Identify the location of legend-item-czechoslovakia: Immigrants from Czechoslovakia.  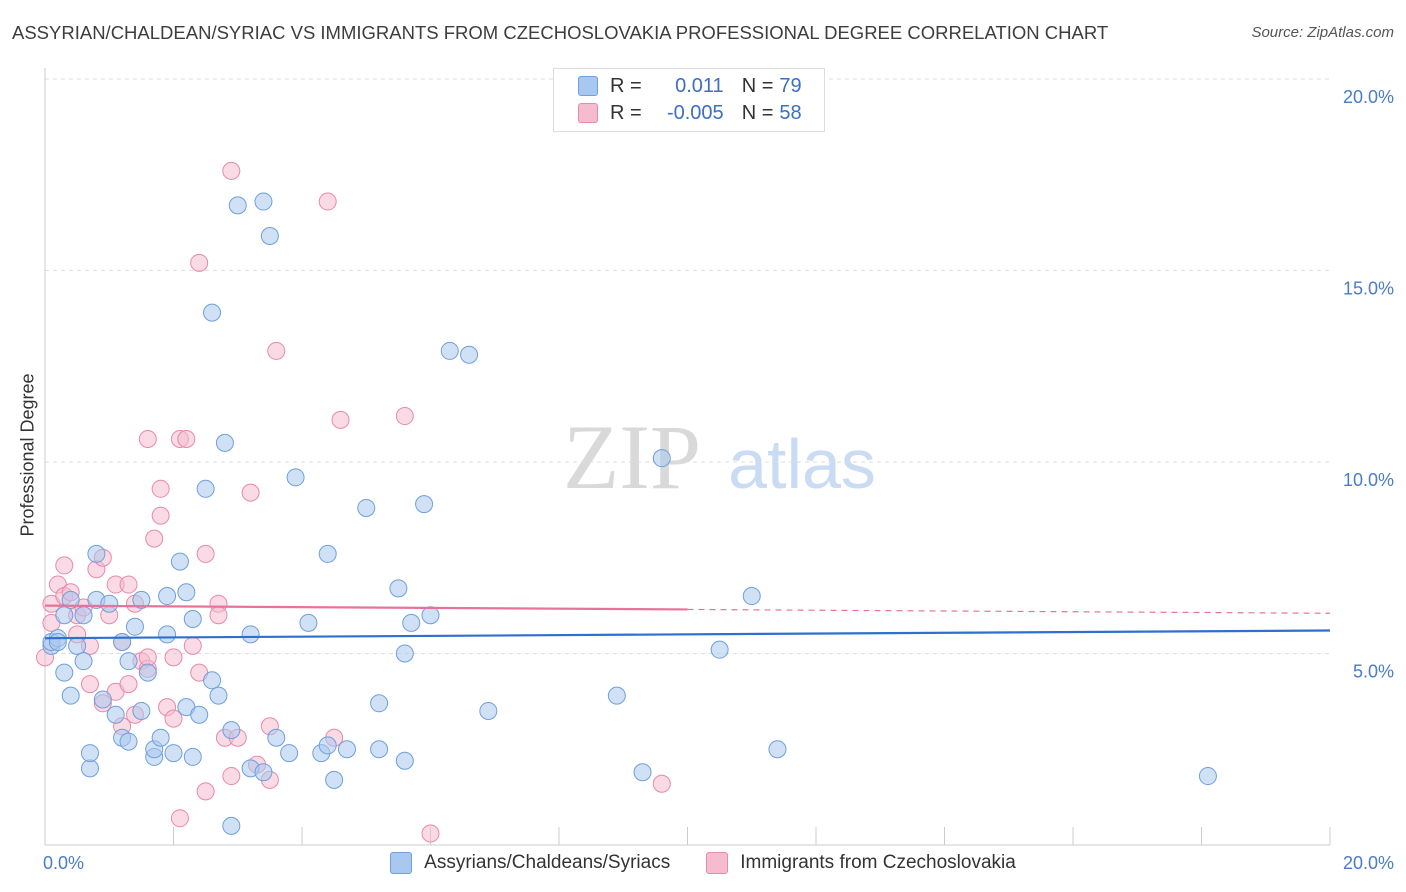
(861, 863).